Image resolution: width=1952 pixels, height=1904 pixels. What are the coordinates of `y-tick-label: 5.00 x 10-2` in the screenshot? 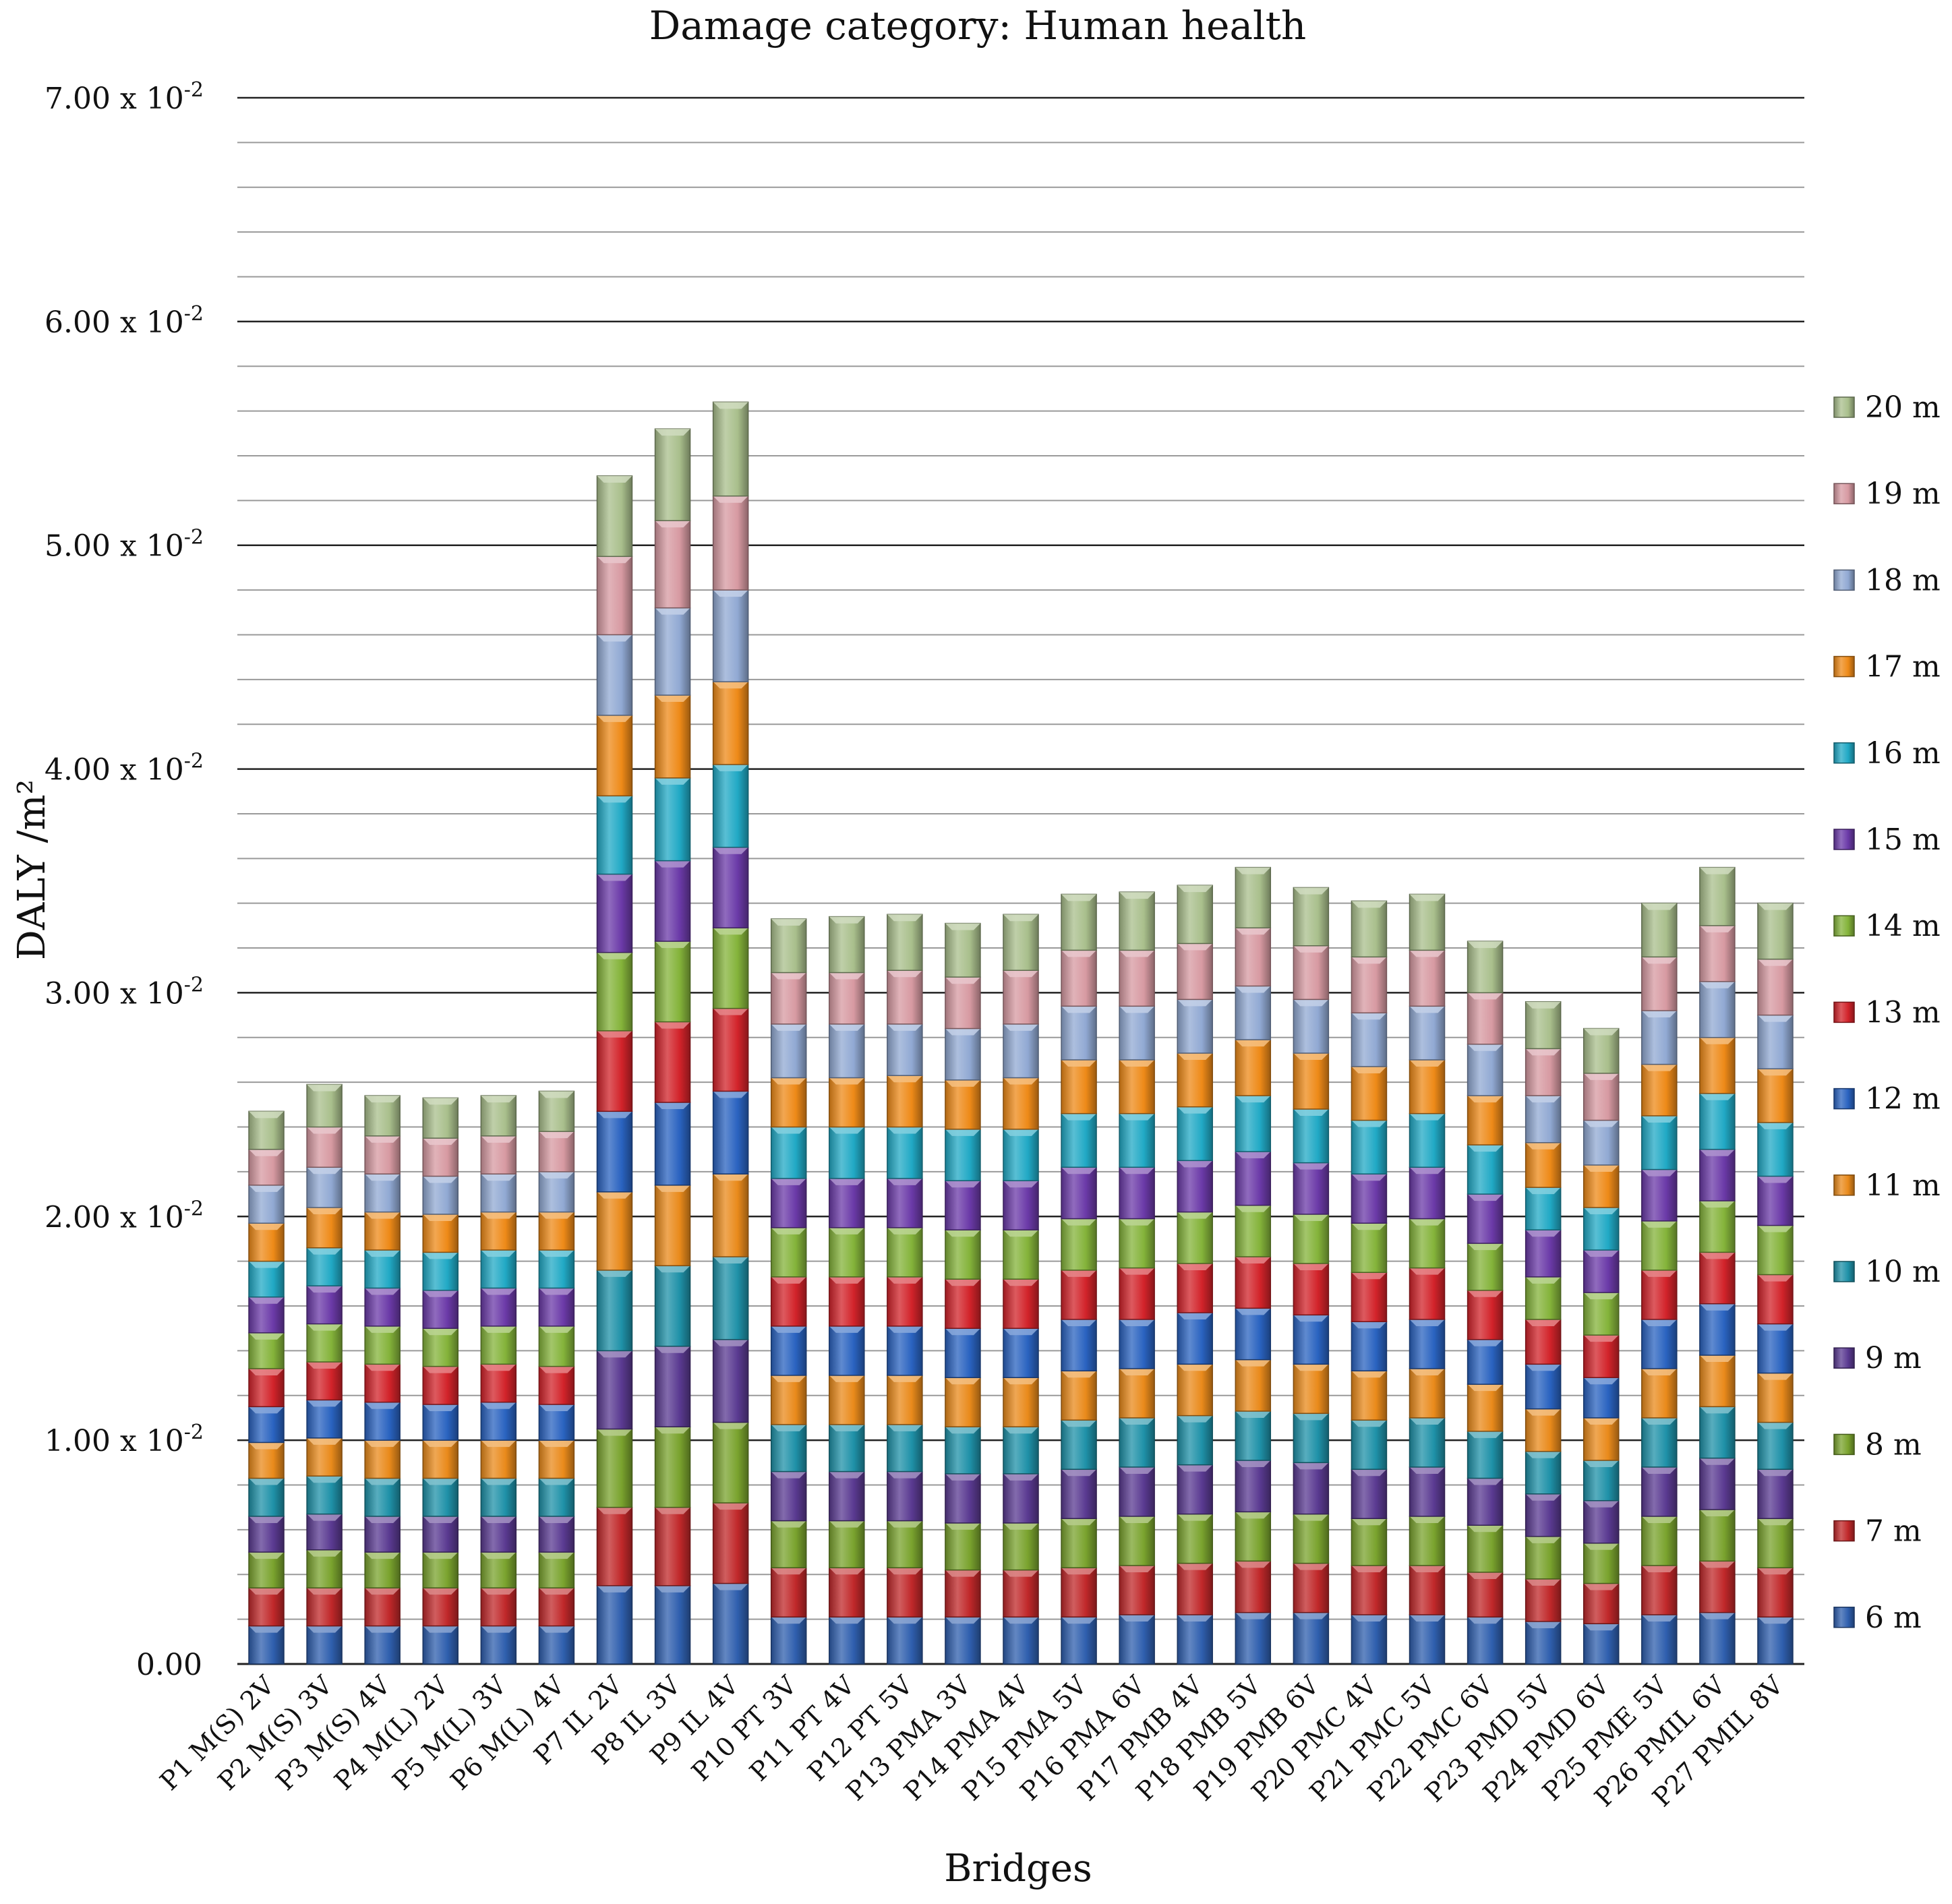 It's located at (124, 545).